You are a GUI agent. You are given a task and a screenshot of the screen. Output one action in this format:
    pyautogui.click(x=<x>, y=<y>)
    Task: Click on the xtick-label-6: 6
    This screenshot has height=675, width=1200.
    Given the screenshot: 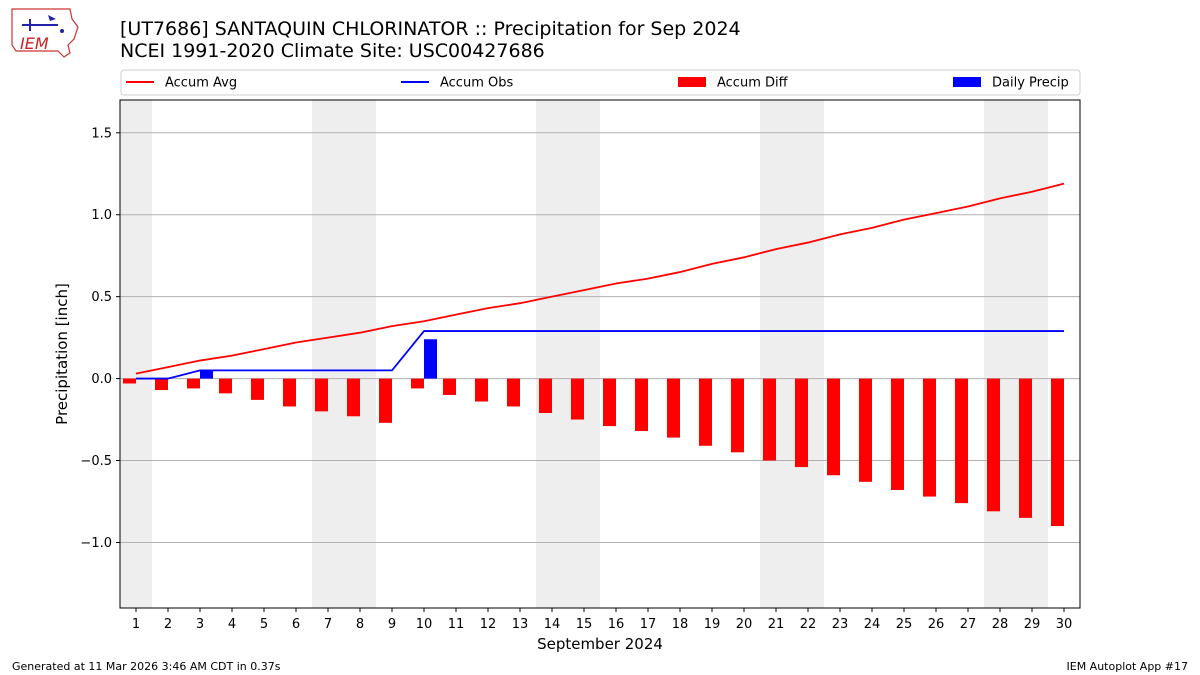 What is the action you would take?
    pyautogui.click(x=296, y=624)
    